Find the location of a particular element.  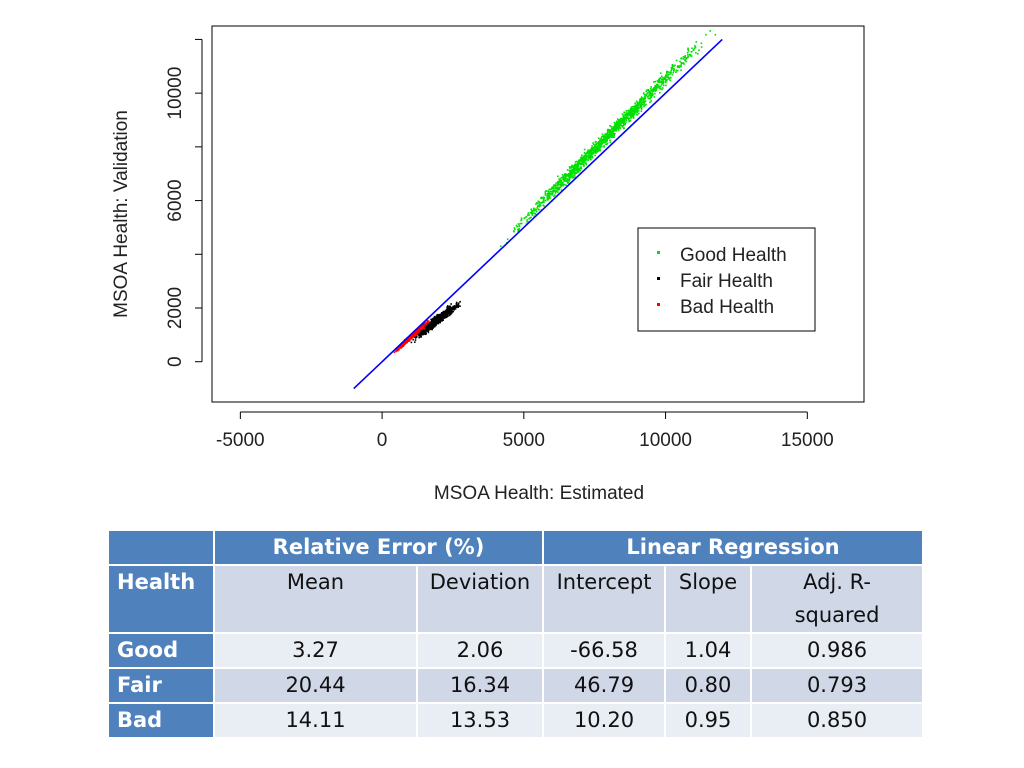

x-tick-label: -5000 is located at coordinates (240, 440).